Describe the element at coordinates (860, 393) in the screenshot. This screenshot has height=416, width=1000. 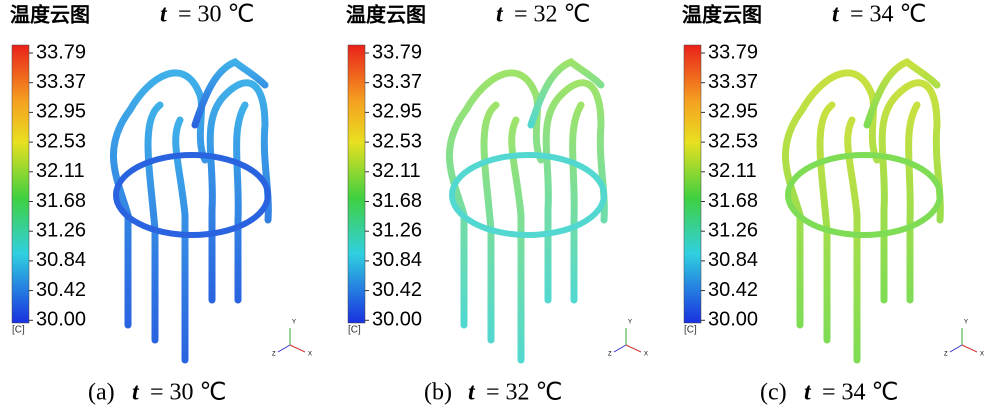
I see `caption-condition: = 34 ℃` at that location.